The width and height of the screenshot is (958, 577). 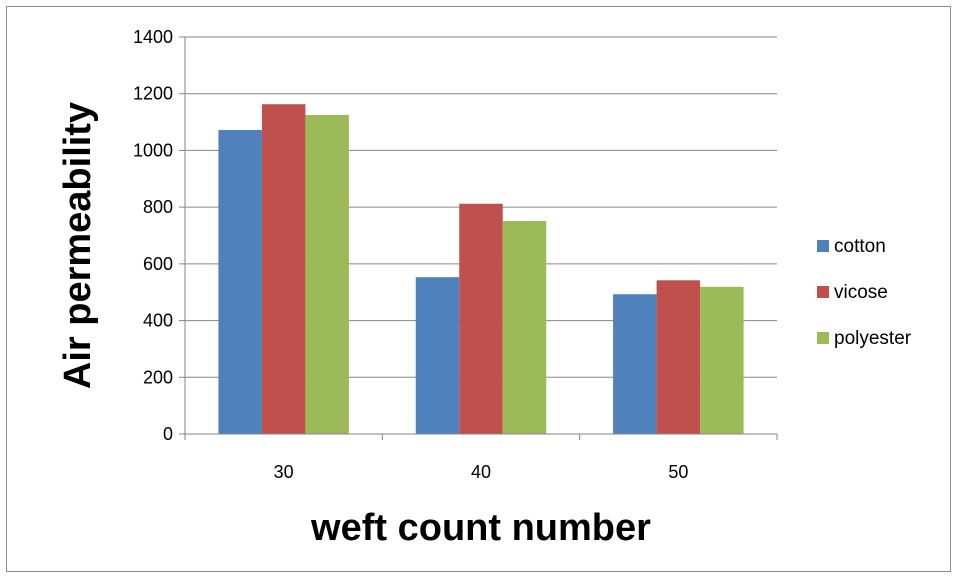 What do you see at coordinates (823, 292) in the screenshot?
I see `legend-swatch-vicose` at bounding box center [823, 292].